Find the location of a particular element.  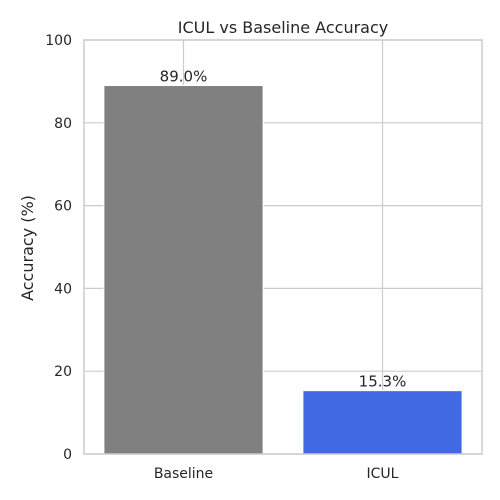

bar-value-label: 89.0% is located at coordinates (184, 77).